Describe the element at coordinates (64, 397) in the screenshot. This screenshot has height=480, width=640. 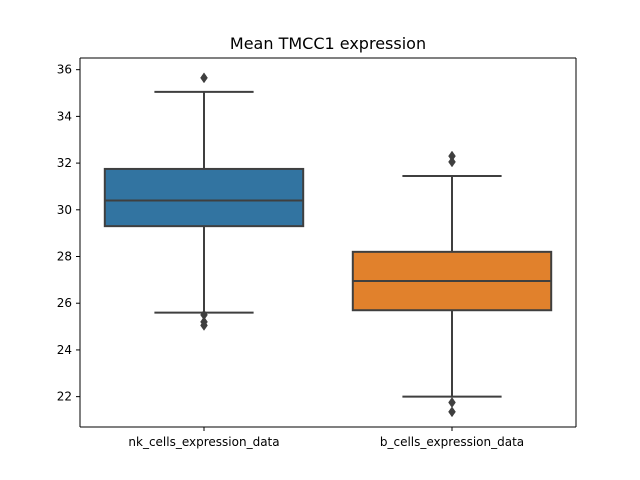
I see `y-tick-label: 22` at that location.